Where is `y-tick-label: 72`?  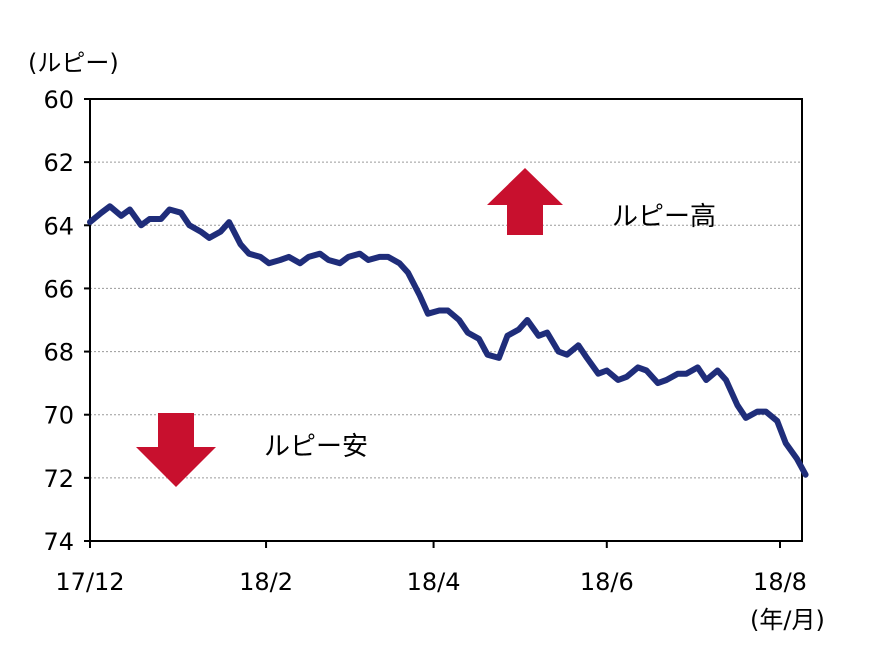
y-tick-label: 72 is located at coordinates (58, 479).